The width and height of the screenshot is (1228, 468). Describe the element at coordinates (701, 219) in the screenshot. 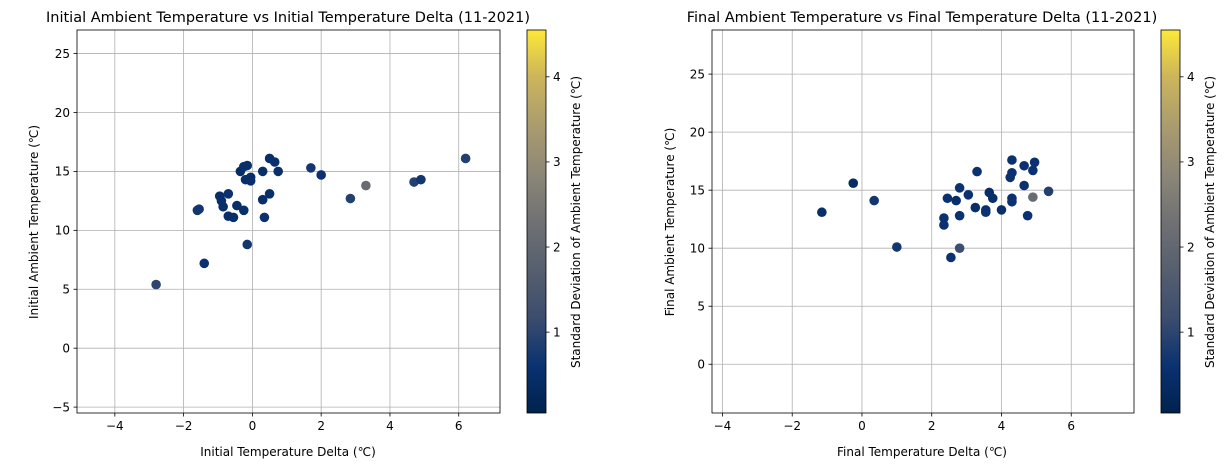

I see `chart-right-yticks: 0 5 10 15 20 25` at that location.